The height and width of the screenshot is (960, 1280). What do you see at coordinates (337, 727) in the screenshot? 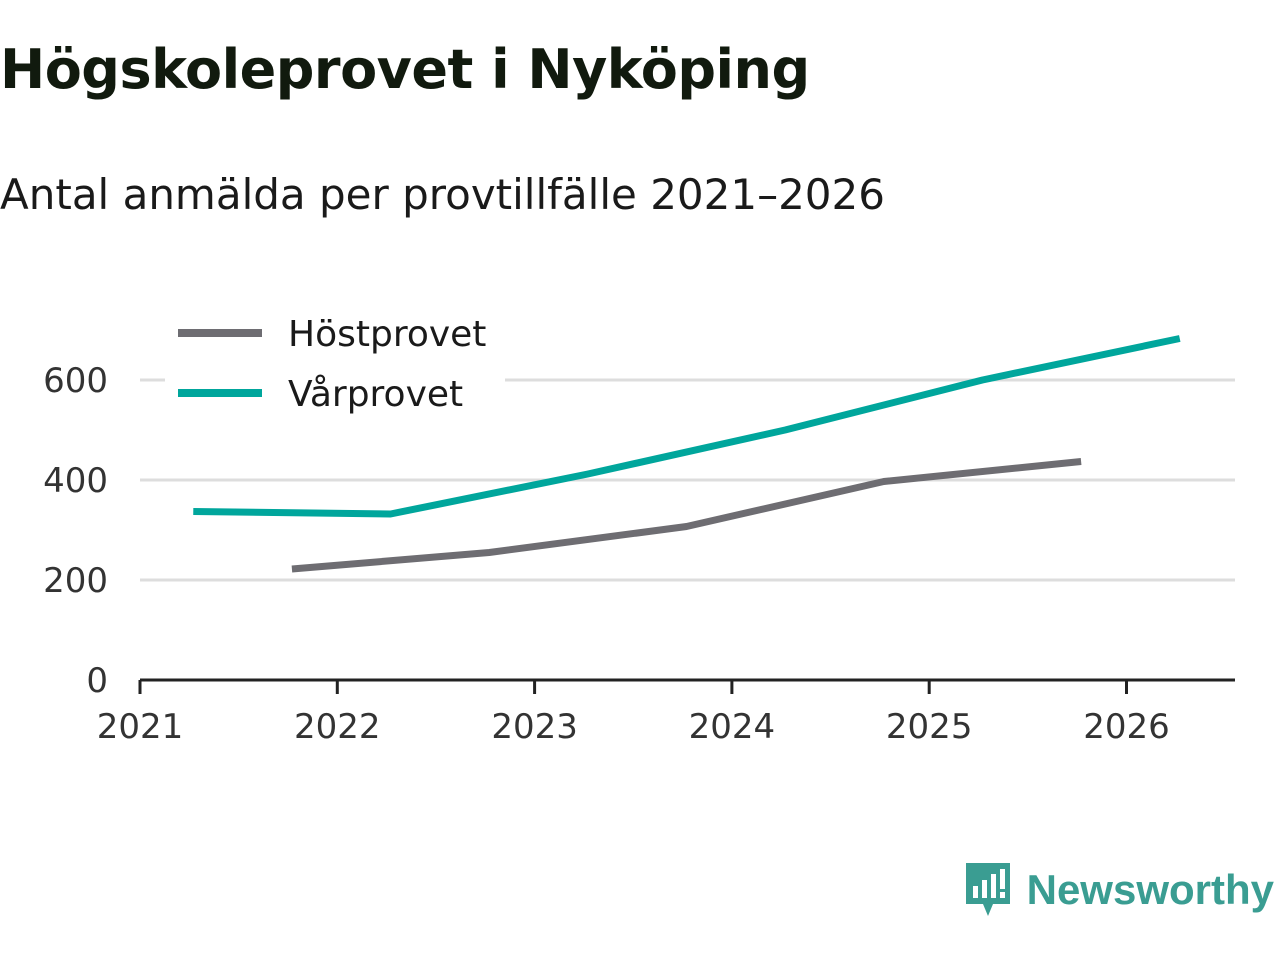
I see `x-tick-label: 2022` at bounding box center [337, 727].